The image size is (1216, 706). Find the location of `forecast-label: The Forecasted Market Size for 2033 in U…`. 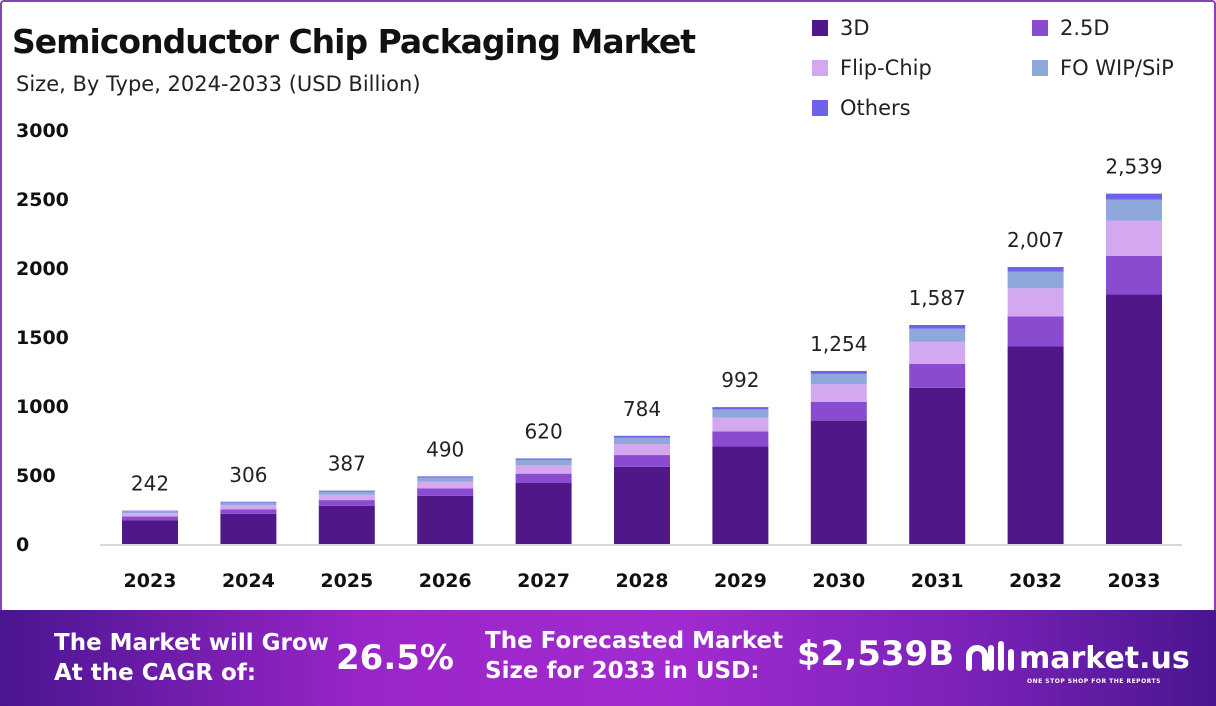

forecast-label: The Forecasted Market Size for 2033 in U… is located at coordinates (634, 656).